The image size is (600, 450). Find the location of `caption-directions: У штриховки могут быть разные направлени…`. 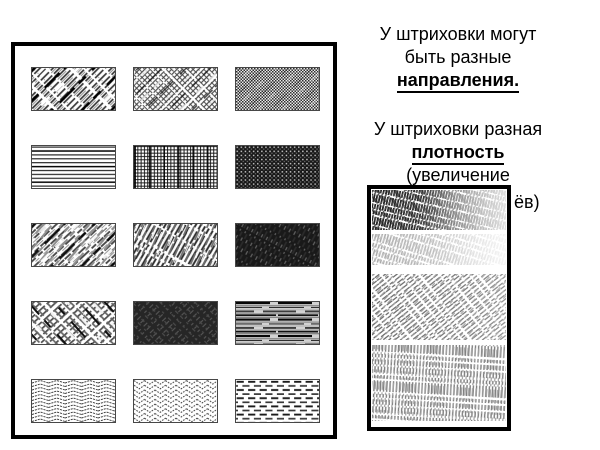

caption-directions: У штриховки могут быть разные направлени… is located at coordinates (458, 58).